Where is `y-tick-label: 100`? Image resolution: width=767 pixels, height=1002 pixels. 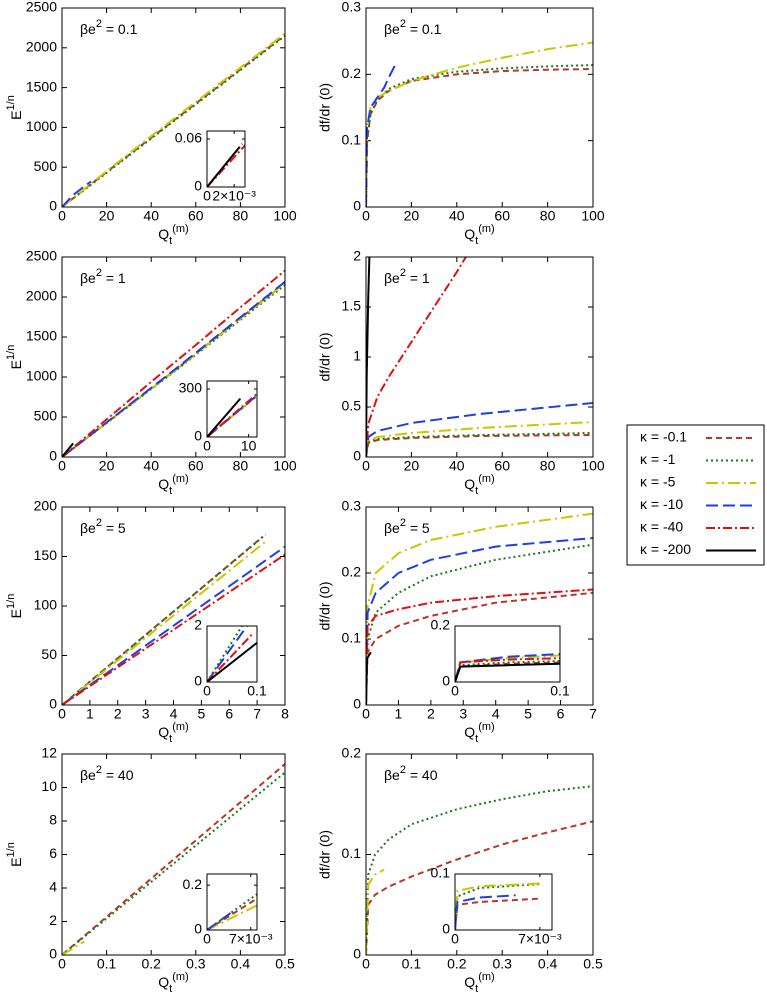
y-tick-label: 100 is located at coordinates (46, 605).